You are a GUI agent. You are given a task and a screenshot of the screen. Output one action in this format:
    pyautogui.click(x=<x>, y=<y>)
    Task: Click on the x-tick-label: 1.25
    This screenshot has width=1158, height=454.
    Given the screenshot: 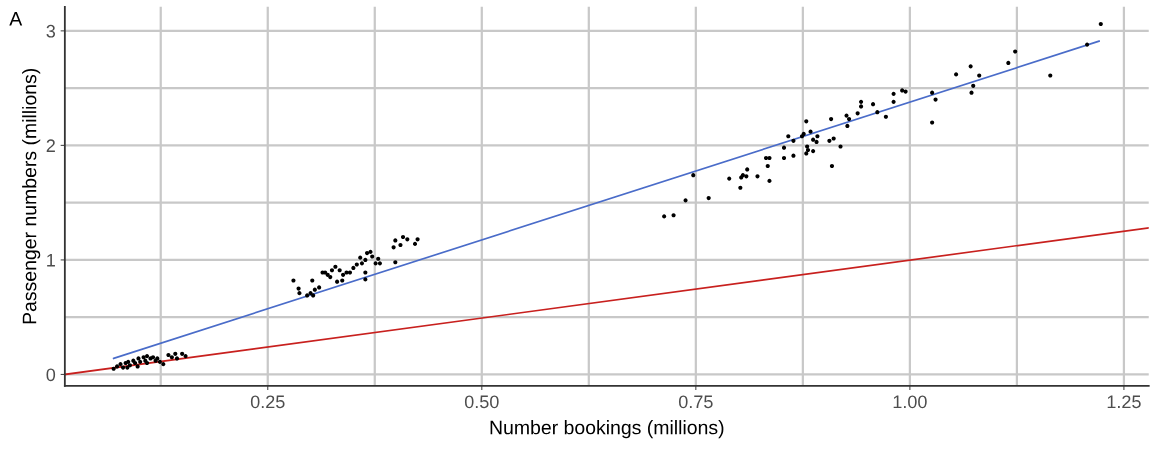 What is the action you would take?
    pyautogui.click(x=1124, y=402)
    